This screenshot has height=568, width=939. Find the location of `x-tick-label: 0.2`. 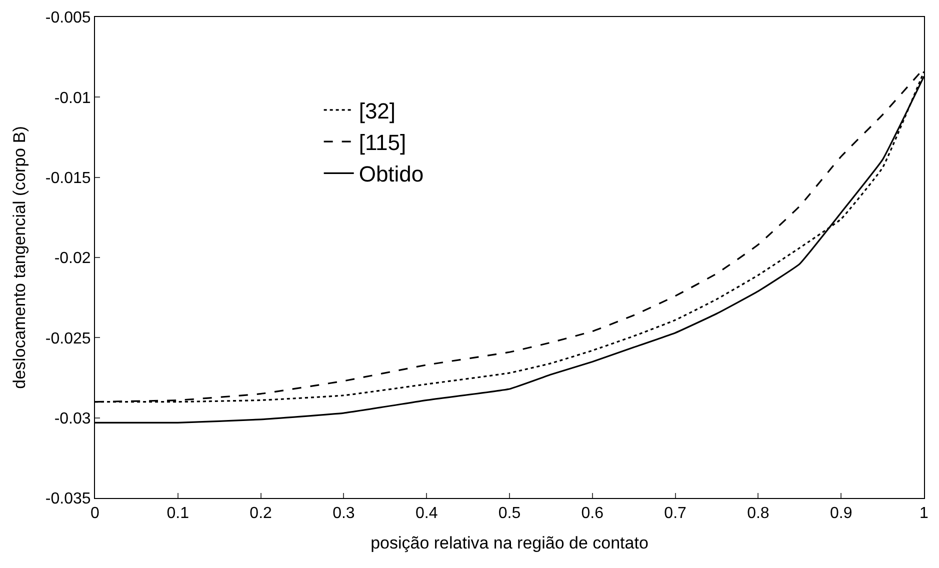

x-tick-label: 0.2 is located at coordinates (261, 513).